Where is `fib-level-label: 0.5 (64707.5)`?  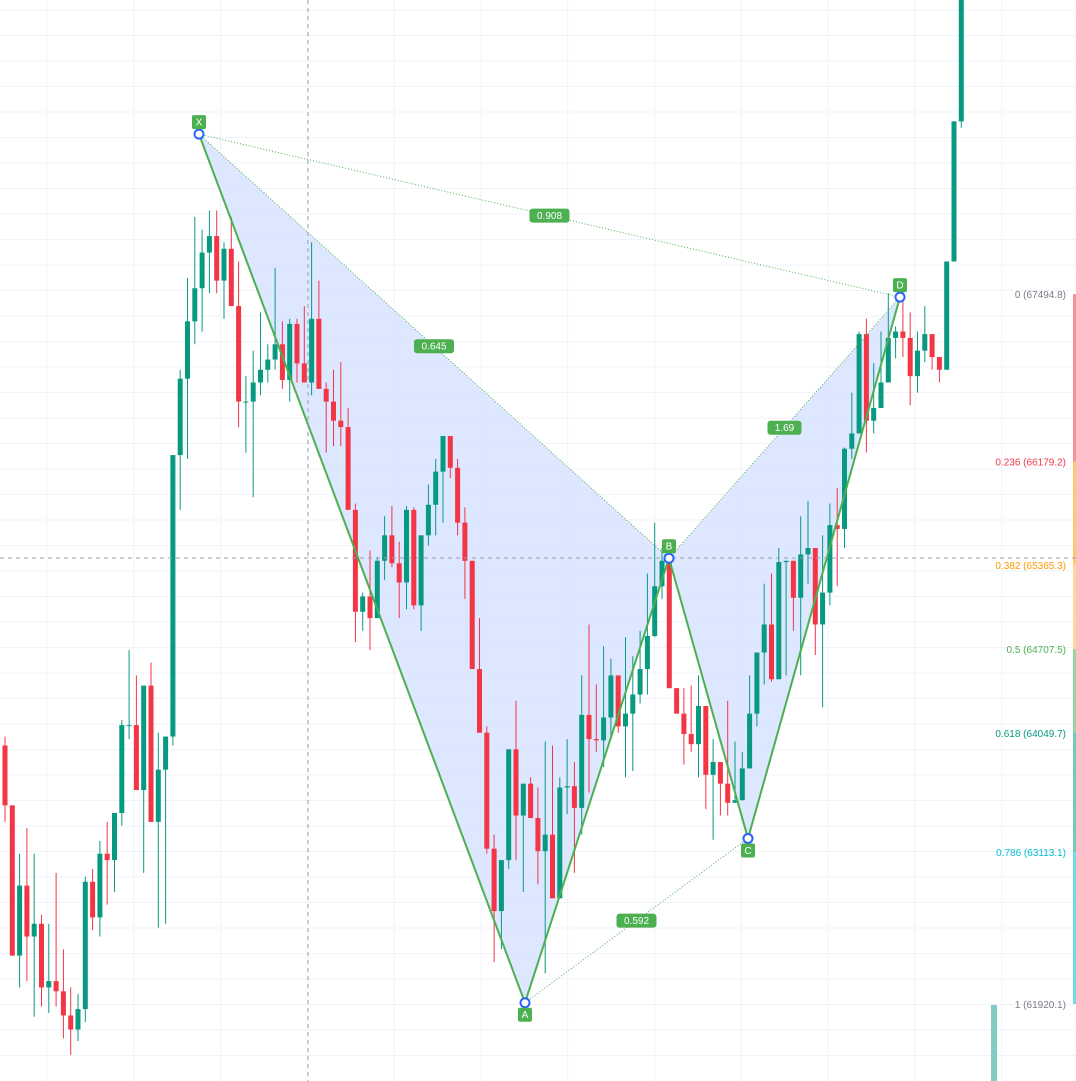
fib-level-label: 0.5 (64707.5) is located at coordinates (1037, 650).